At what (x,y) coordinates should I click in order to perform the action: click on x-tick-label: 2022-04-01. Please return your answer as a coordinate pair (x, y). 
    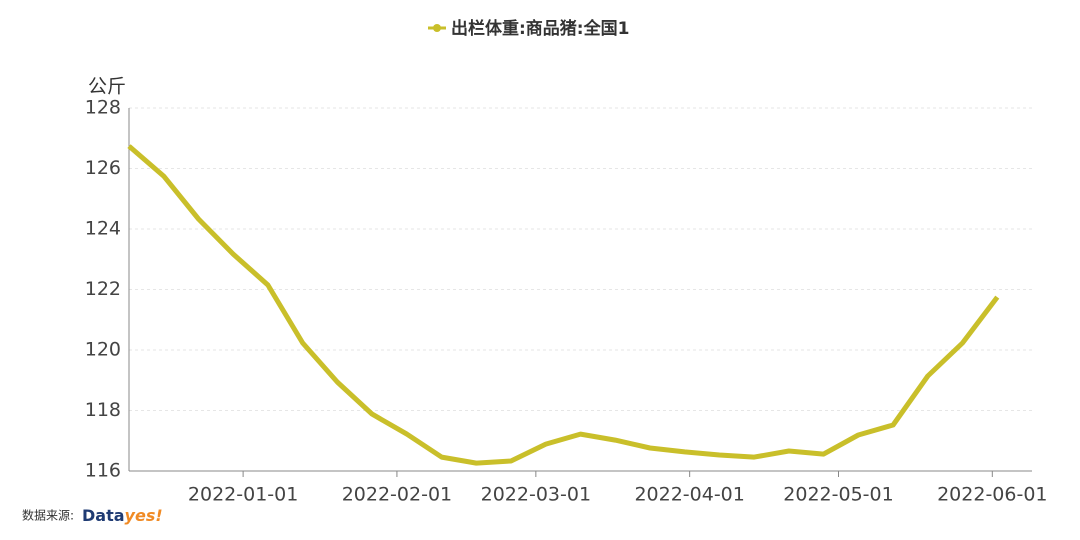
    Looking at the image, I should click on (689, 495).